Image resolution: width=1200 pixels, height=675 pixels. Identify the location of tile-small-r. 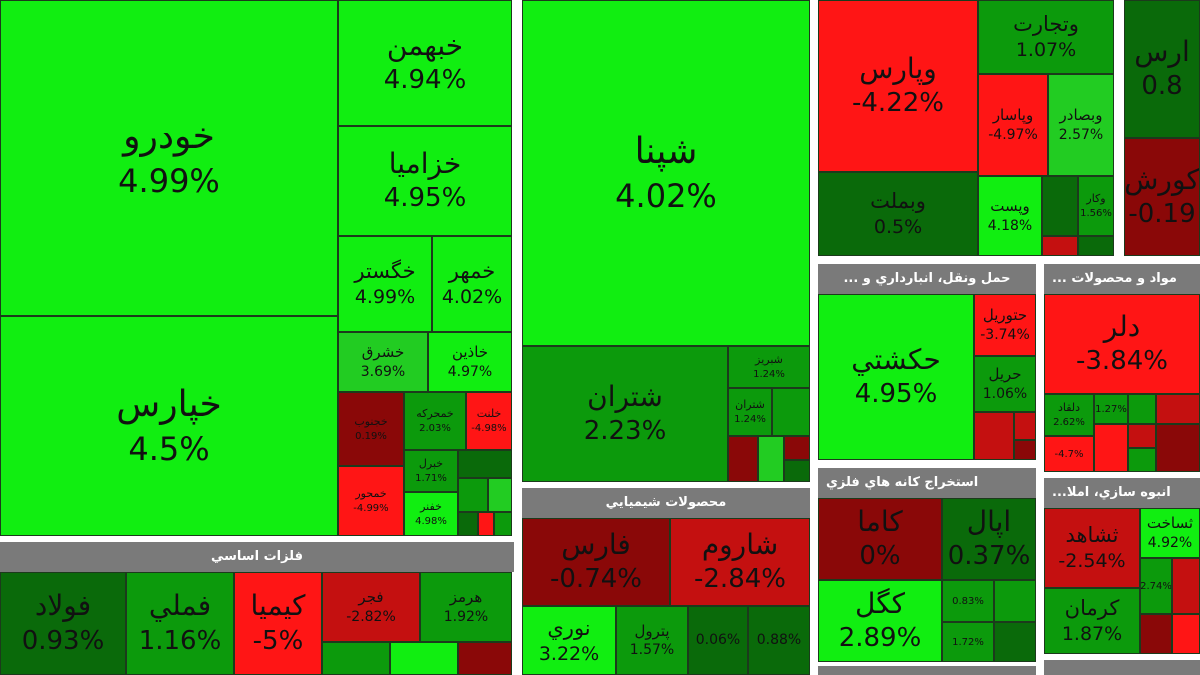
(1142, 409).